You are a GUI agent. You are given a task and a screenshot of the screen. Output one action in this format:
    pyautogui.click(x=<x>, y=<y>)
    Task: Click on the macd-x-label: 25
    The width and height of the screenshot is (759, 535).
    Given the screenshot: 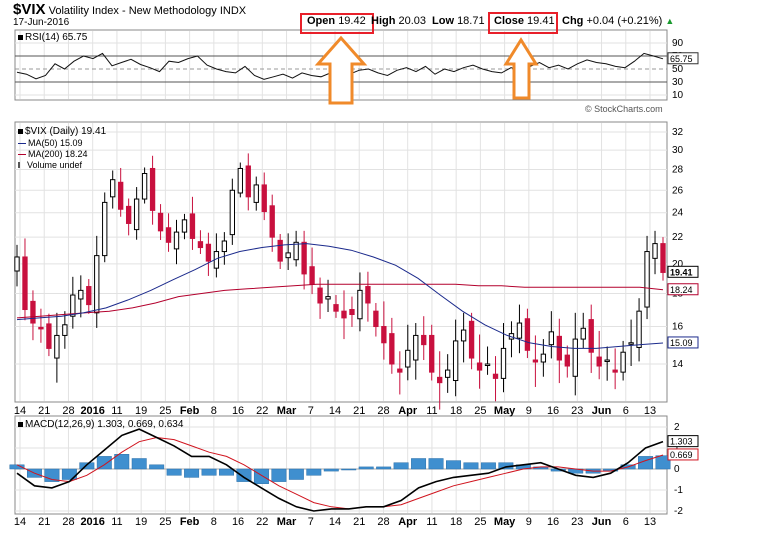 What is the action you would take?
    pyautogui.click(x=480, y=522)
    